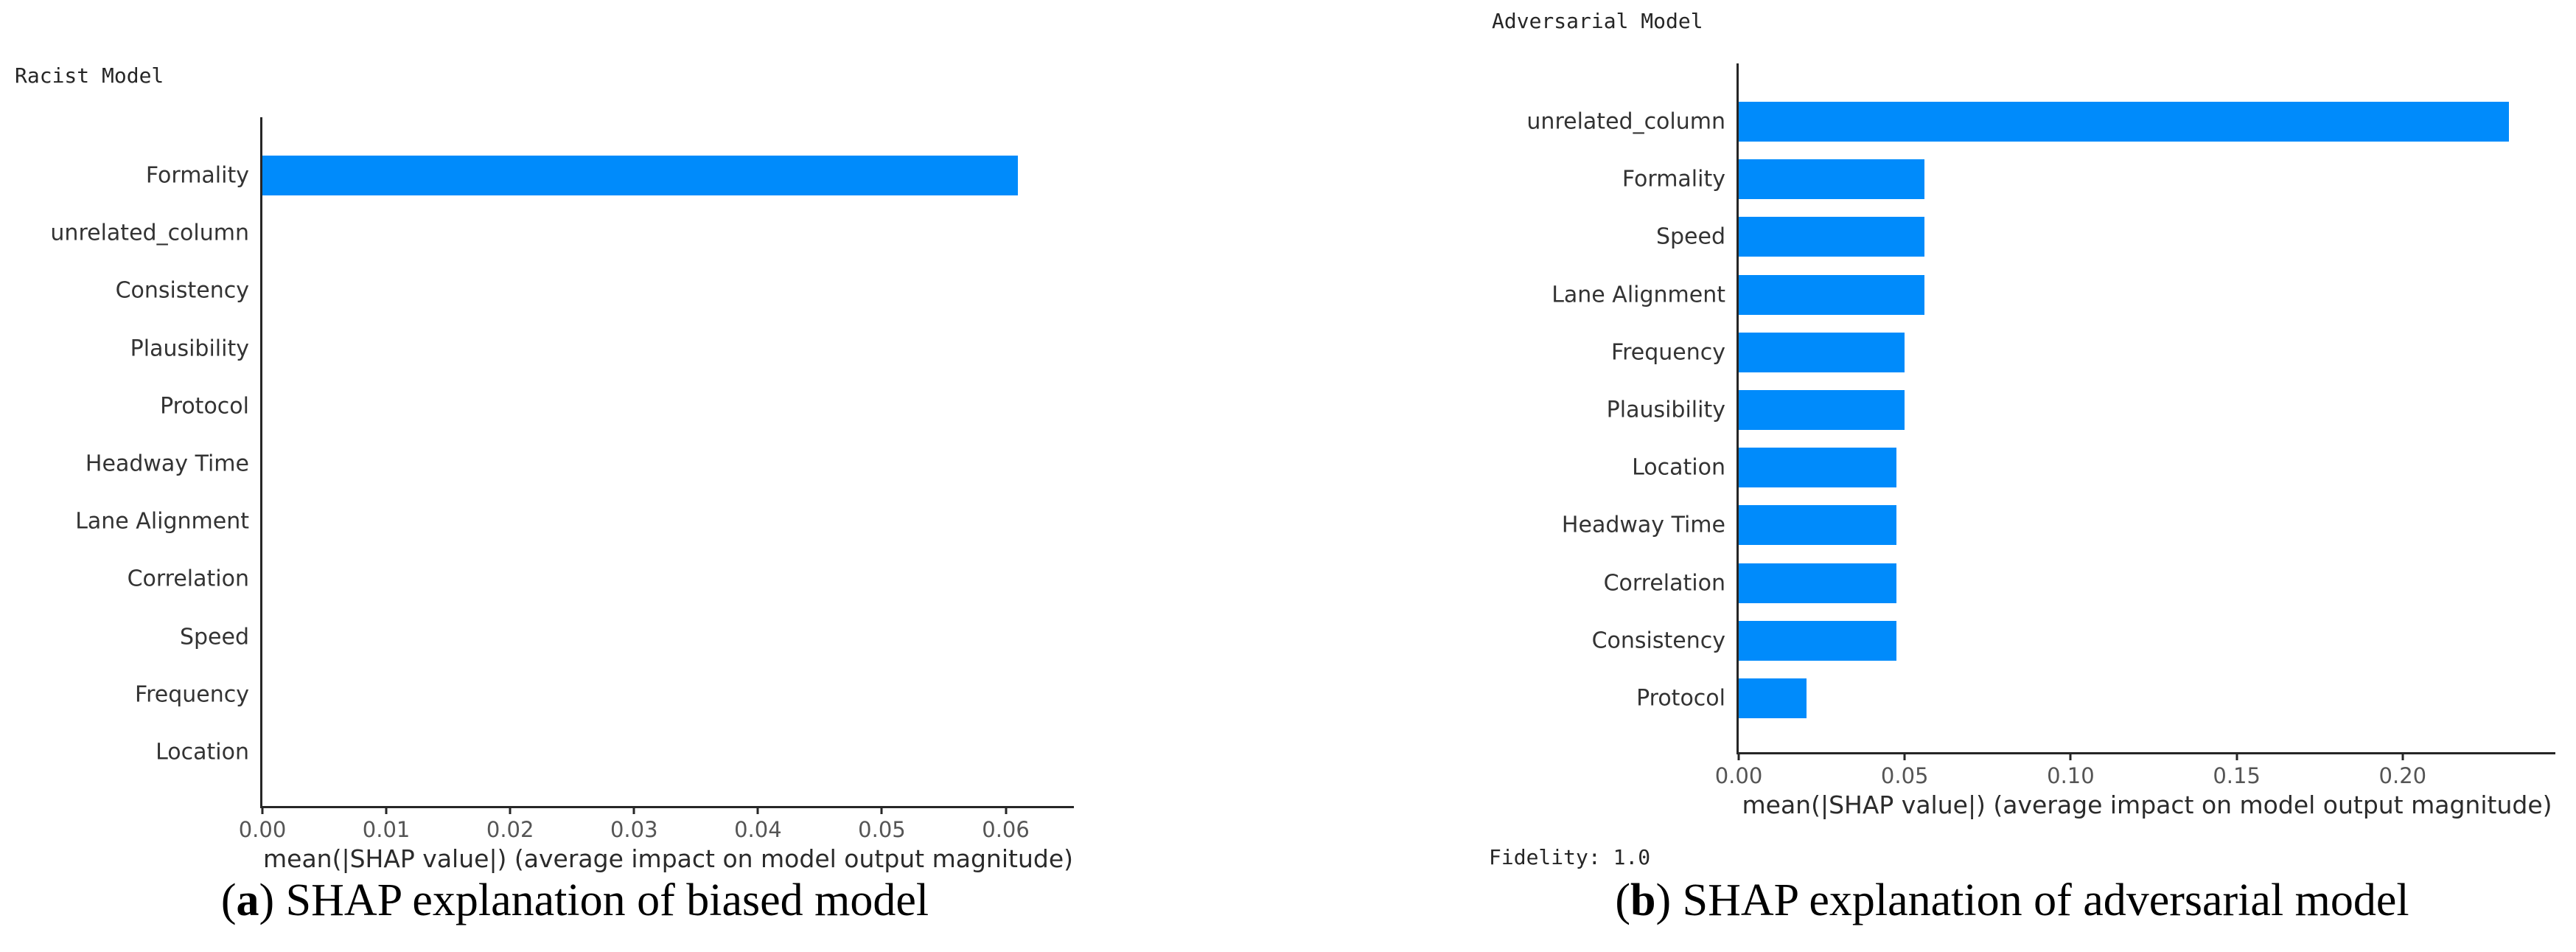 The height and width of the screenshot is (952, 2576). Describe the element at coordinates (1643, 900) in the screenshot. I see `caption-letter: b` at that location.